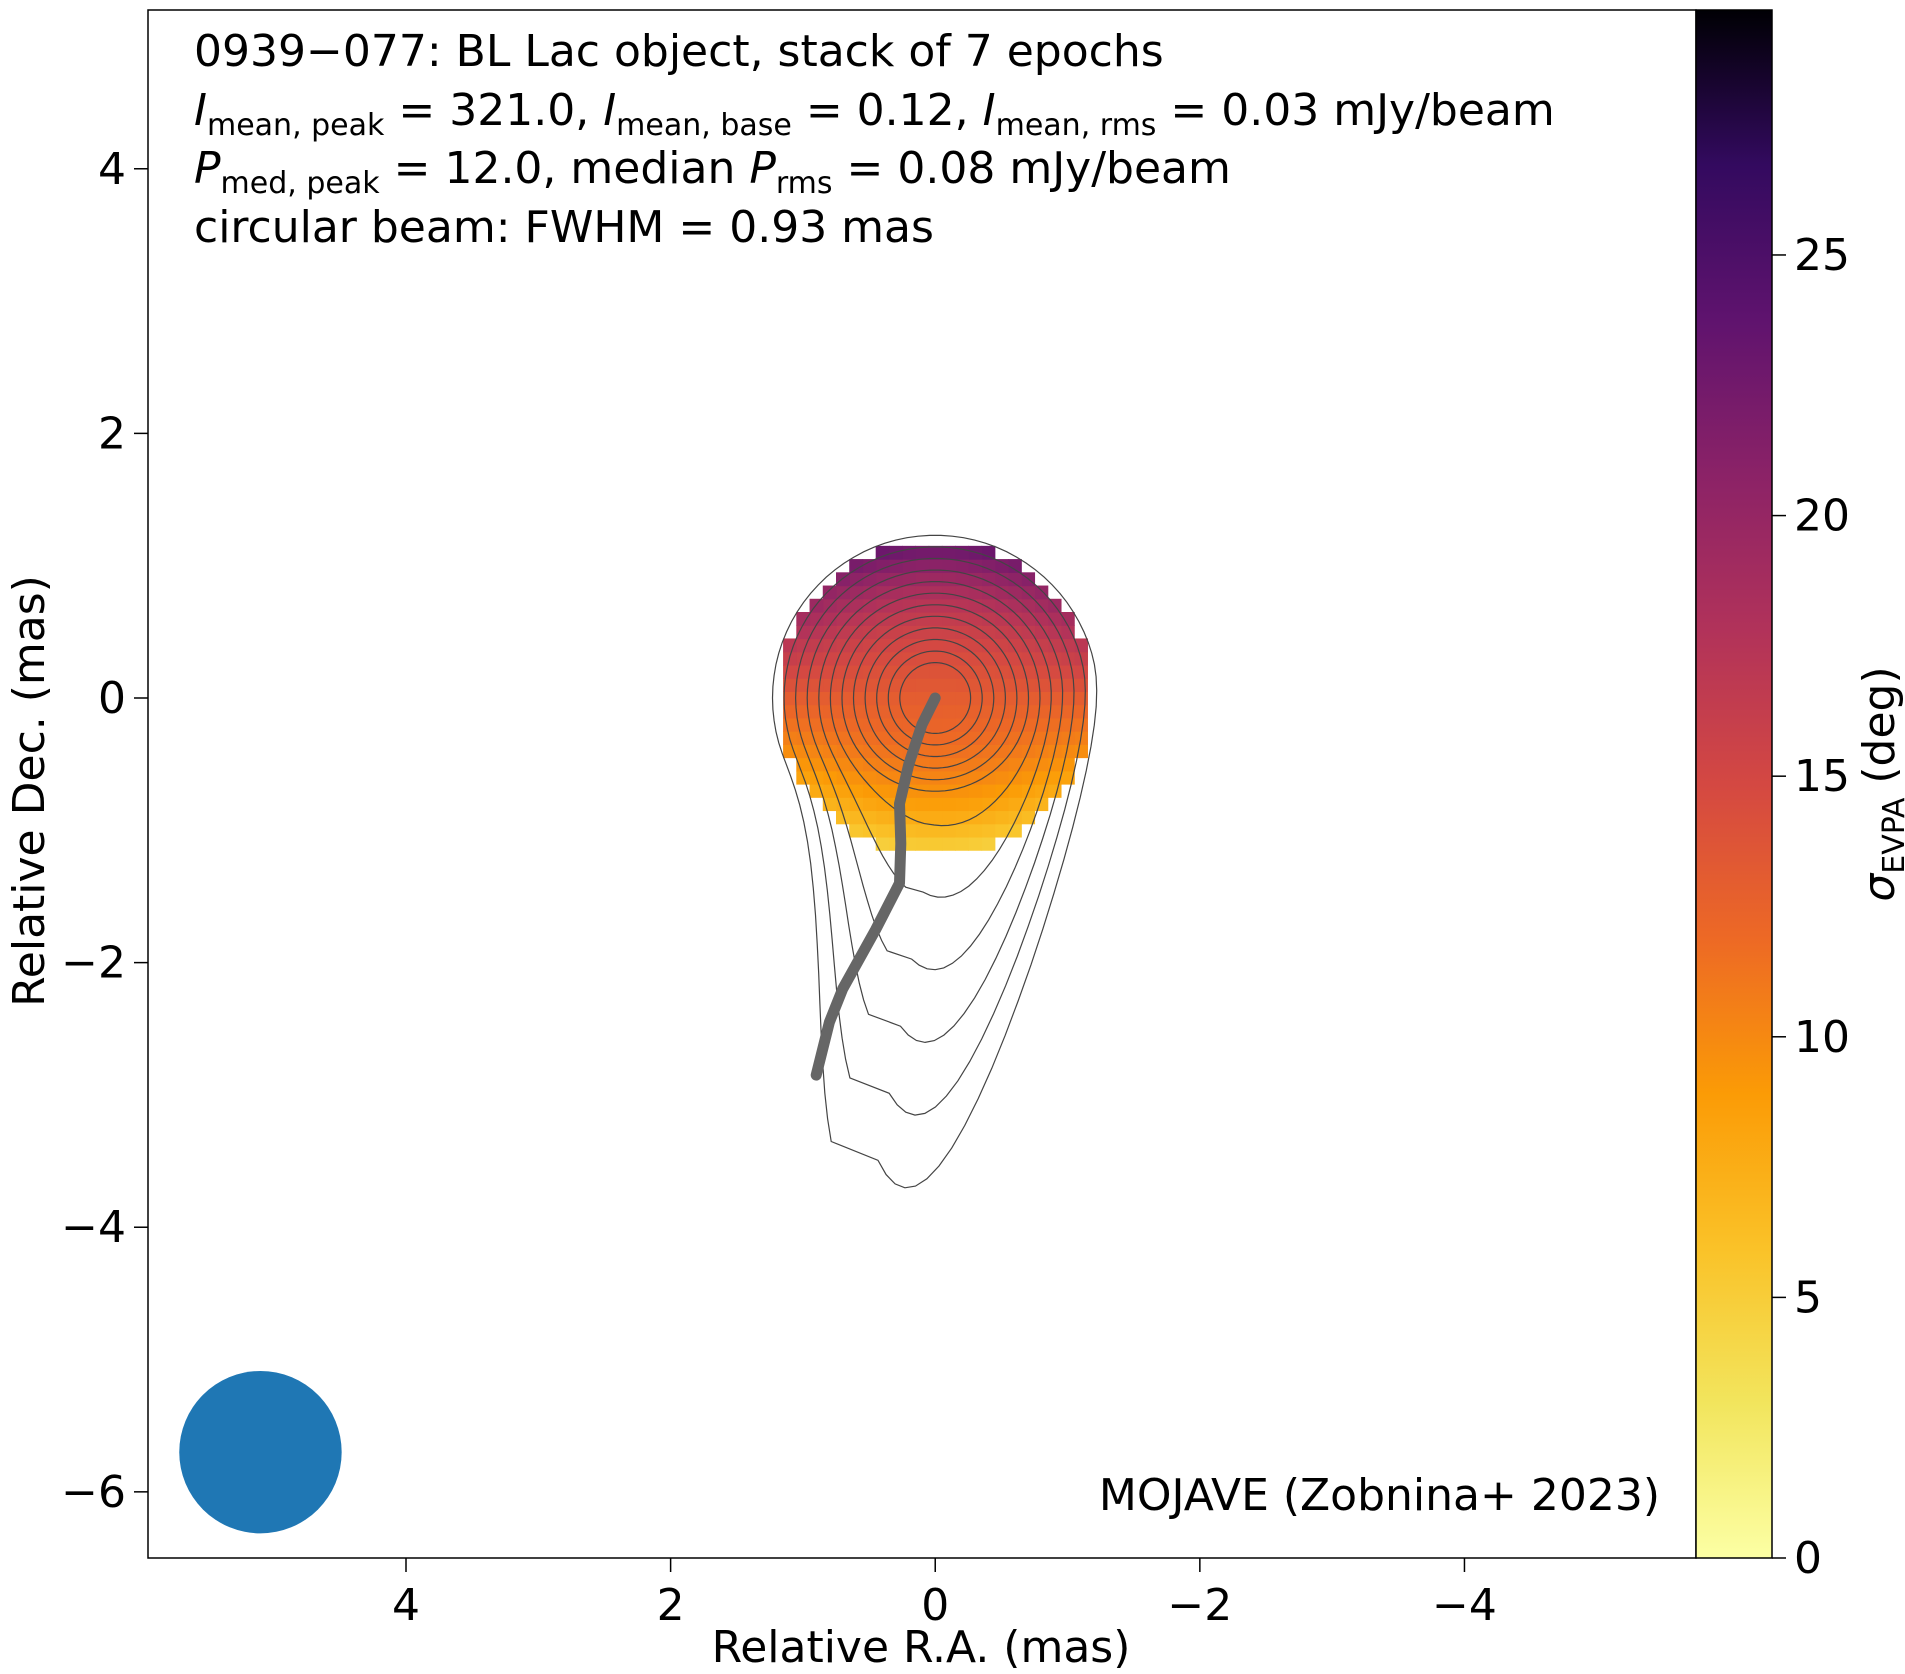  What do you see at coordinates (93, 1492) in the screenshot?
I see `y-tick-label: −6` at bounding box center [93, 1492].